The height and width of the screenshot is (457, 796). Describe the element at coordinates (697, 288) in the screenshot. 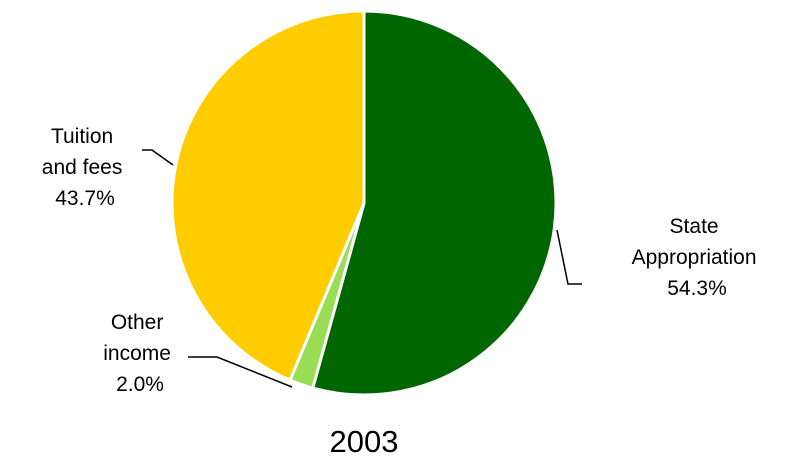

I see `label-state-appropriation-pct: 54.3%` at that location.